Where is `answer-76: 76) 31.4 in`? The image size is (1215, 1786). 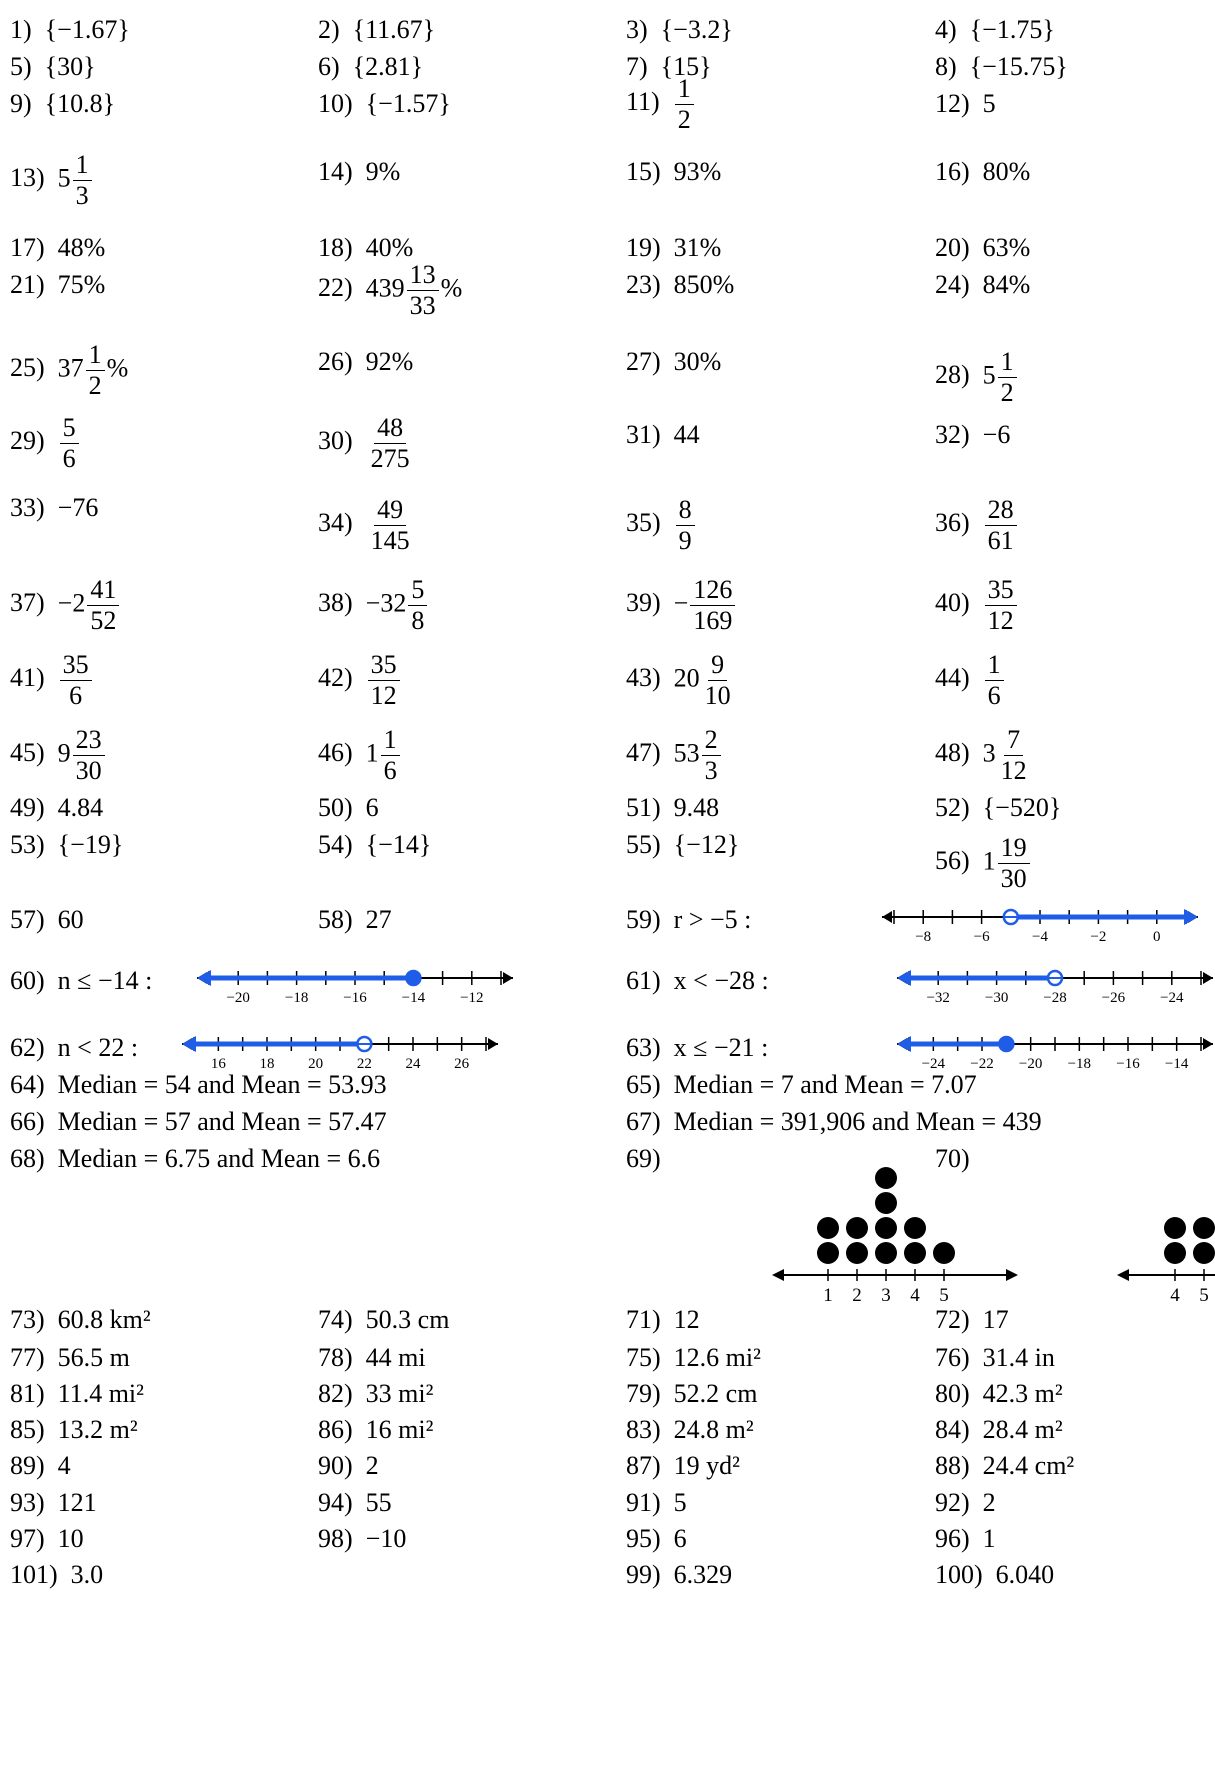 answer-76: 76) 31.4 in is located at coordinates (995, 1358).